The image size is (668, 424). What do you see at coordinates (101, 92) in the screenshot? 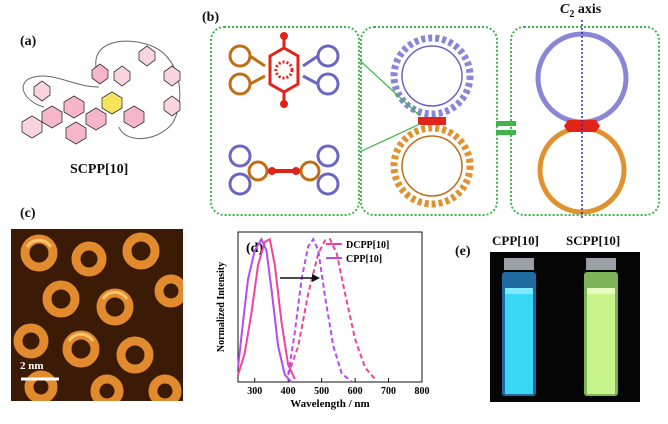
I see `scpp10-structure-drawing` at bounding box center [101, 92].